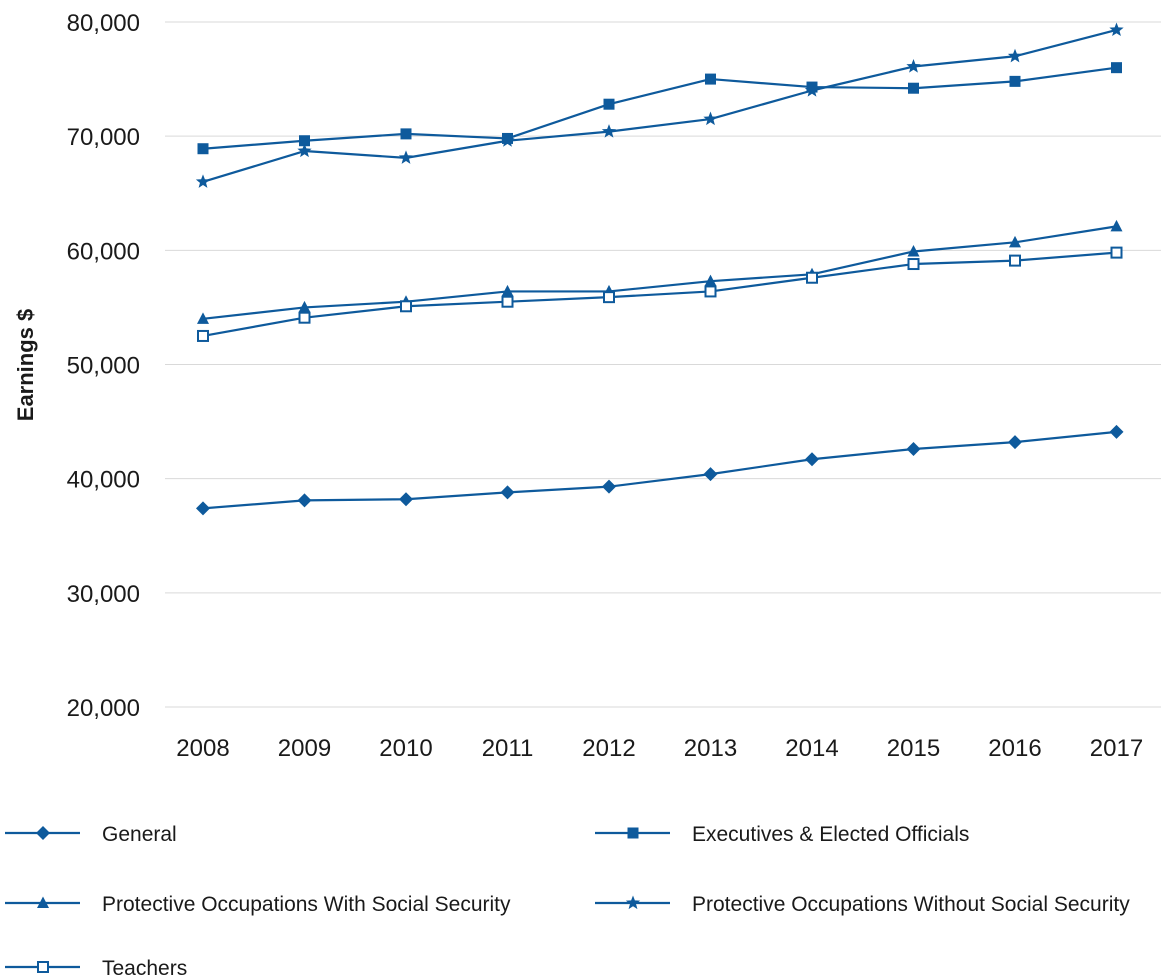 The image size is (1161, 977). I want to click on series-protective-occupations-with-social-security, so click(660, 271).